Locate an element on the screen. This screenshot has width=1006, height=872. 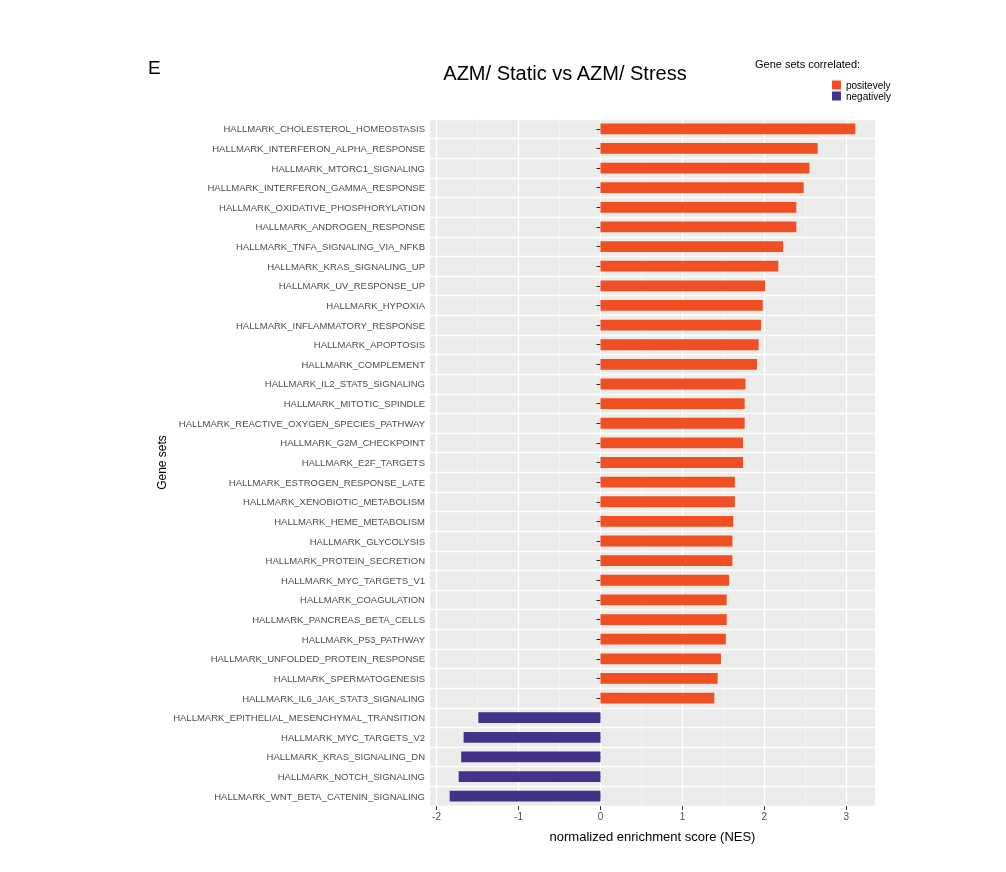
x-tick-label: 2 is located at coordinates (764, 816).